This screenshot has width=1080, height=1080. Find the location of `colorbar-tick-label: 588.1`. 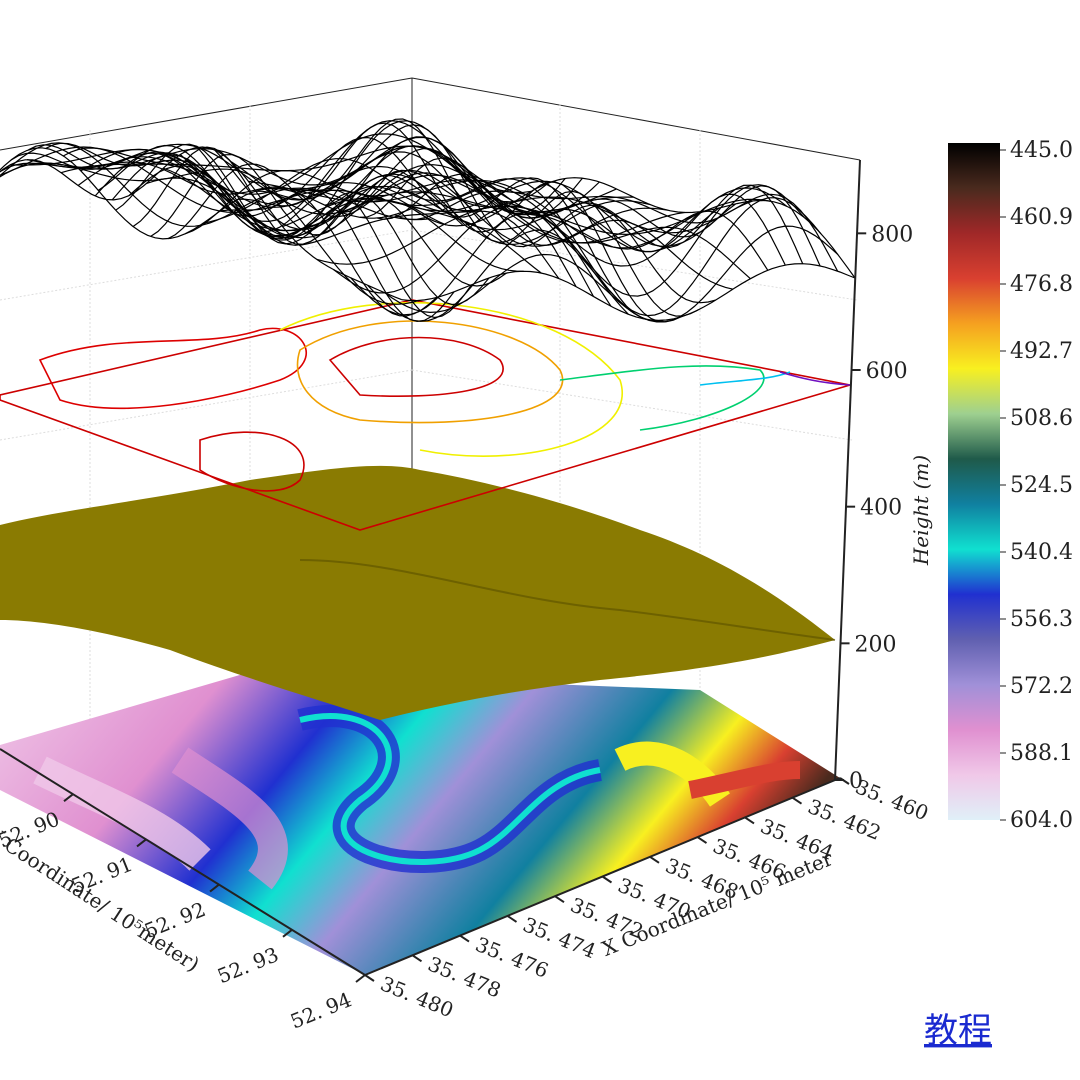

colorbar-tick-label: 588.1 is located at coordinates (1041, 753).